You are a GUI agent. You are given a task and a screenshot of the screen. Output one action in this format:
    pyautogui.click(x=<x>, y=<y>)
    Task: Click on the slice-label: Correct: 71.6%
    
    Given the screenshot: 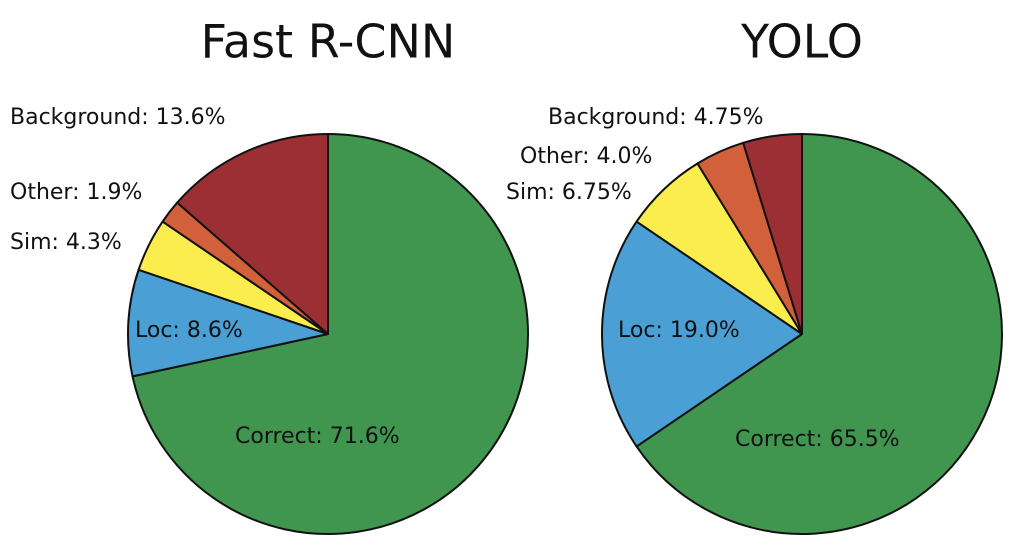 What is the action you would take?
    pyautogui.click(x=317, y=436)
    